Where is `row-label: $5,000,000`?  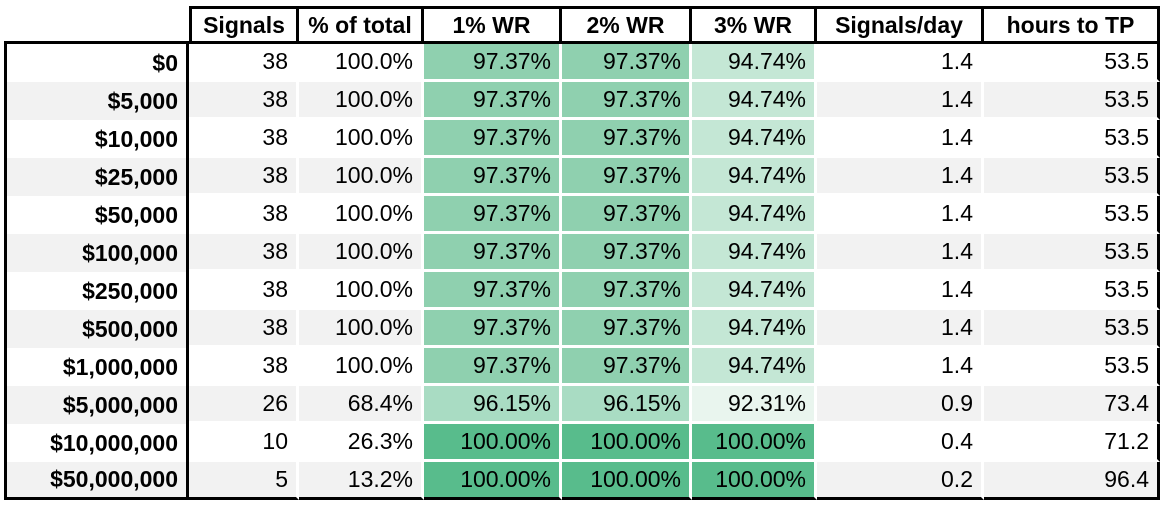
row-label: $5,000,000 is located at coordinates (96, 405).